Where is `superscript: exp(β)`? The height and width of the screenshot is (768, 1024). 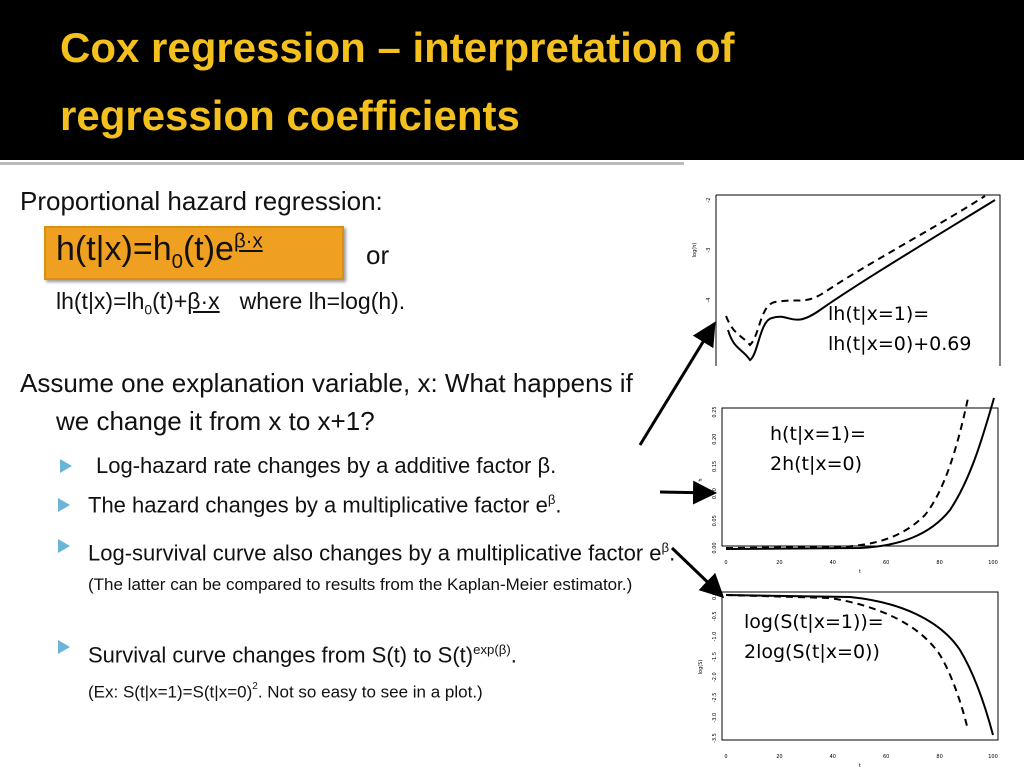 superscript: exp(β) is located at coordinates (492, 649).